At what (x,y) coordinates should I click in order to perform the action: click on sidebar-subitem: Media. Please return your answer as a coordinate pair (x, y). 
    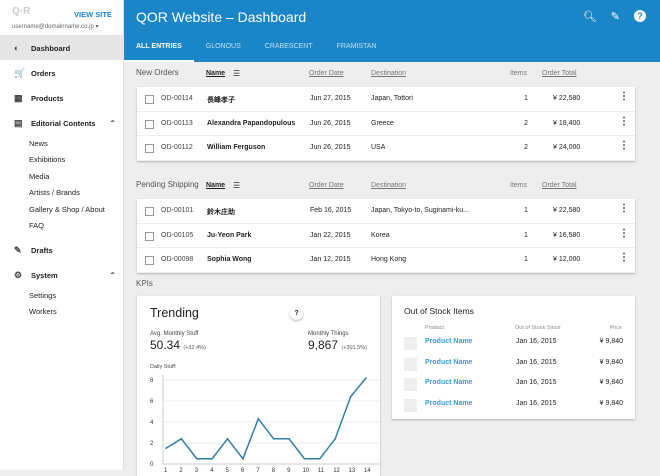
    Looking at the image, I should click on (39, 176).